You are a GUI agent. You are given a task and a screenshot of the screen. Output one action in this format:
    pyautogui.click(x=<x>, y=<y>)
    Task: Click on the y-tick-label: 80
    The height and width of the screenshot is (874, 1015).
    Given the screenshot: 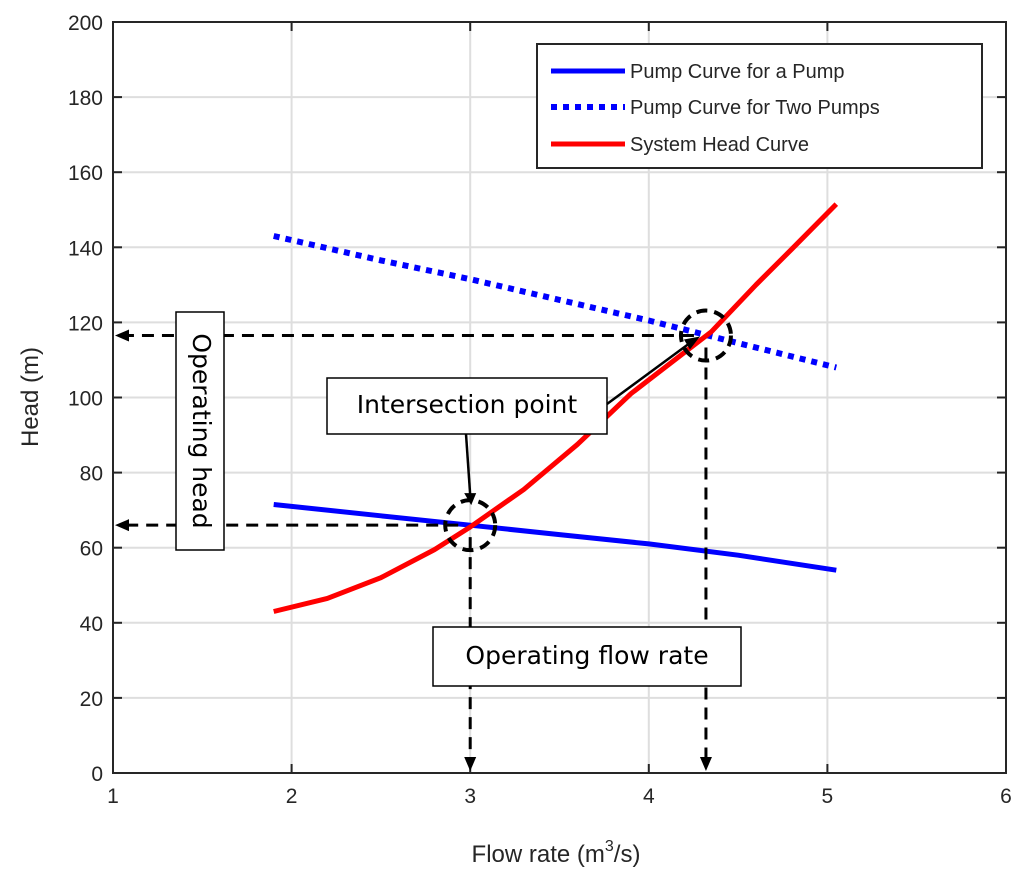 What is the action you would take?
    pyautogui.click(x=91, y=474)
    